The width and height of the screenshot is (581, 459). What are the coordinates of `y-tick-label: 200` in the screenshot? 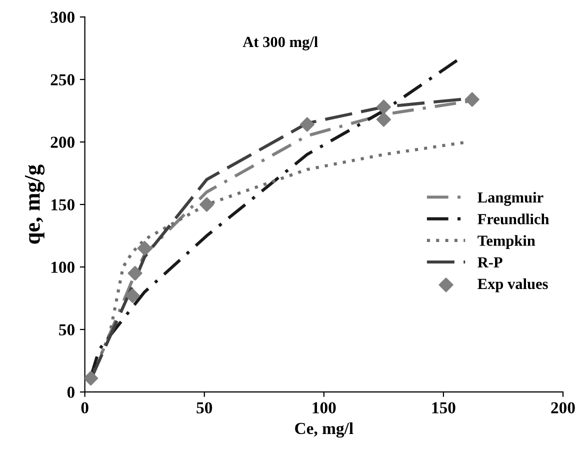 It's located at (62, 142).